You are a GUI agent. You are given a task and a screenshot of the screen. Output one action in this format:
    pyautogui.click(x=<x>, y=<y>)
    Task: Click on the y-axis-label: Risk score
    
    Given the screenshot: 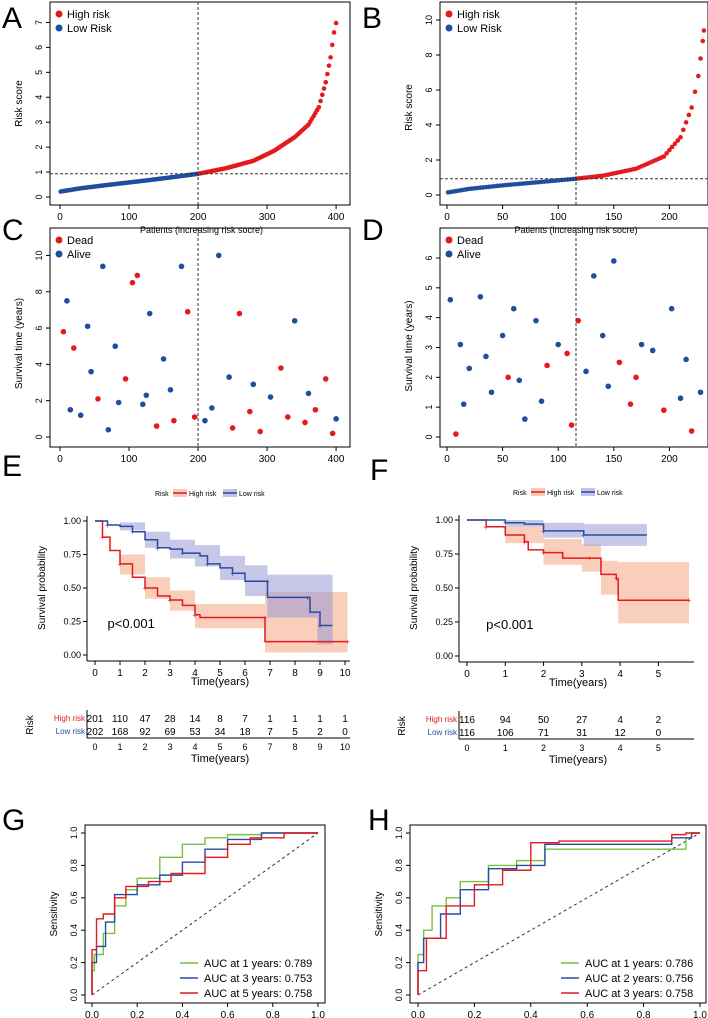 What is the action you would take?
    pyautogui.click(x=409, y=107)
    